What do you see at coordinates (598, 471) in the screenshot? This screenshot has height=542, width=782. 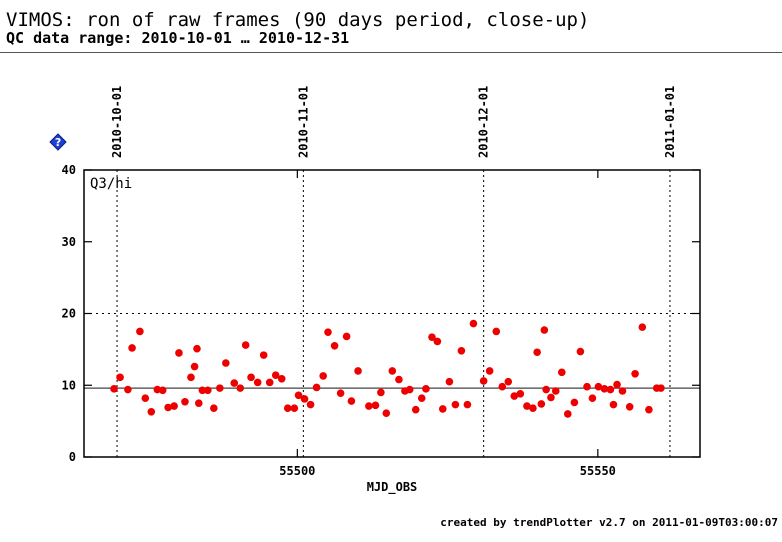 I see `x-tick-label: 55550` at bounding box center [598, 471].